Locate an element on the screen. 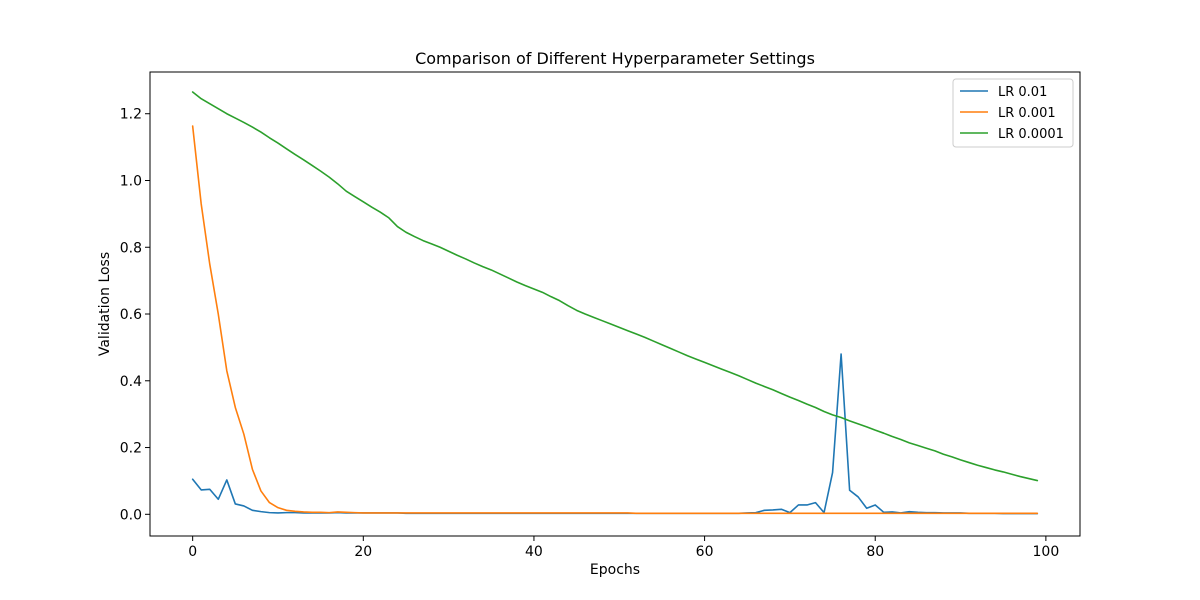 The image size is (1200, 600). y-tick-label: 0.0 is located at coordinates (131, 515).